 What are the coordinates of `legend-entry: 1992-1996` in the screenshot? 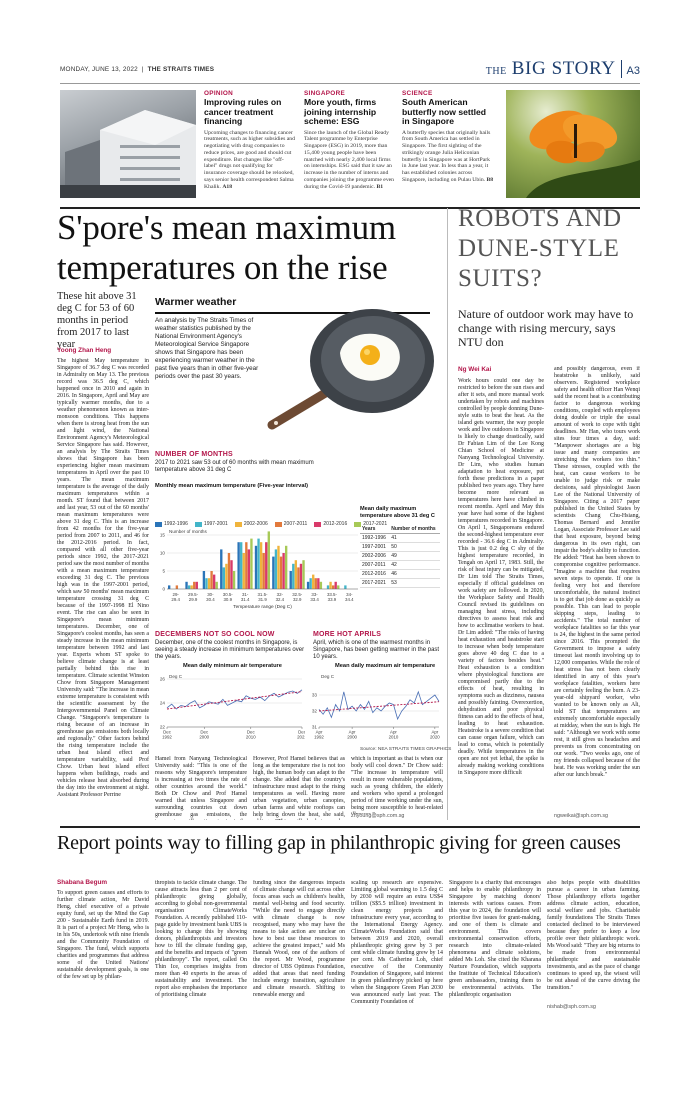 It's located at (171, 524).